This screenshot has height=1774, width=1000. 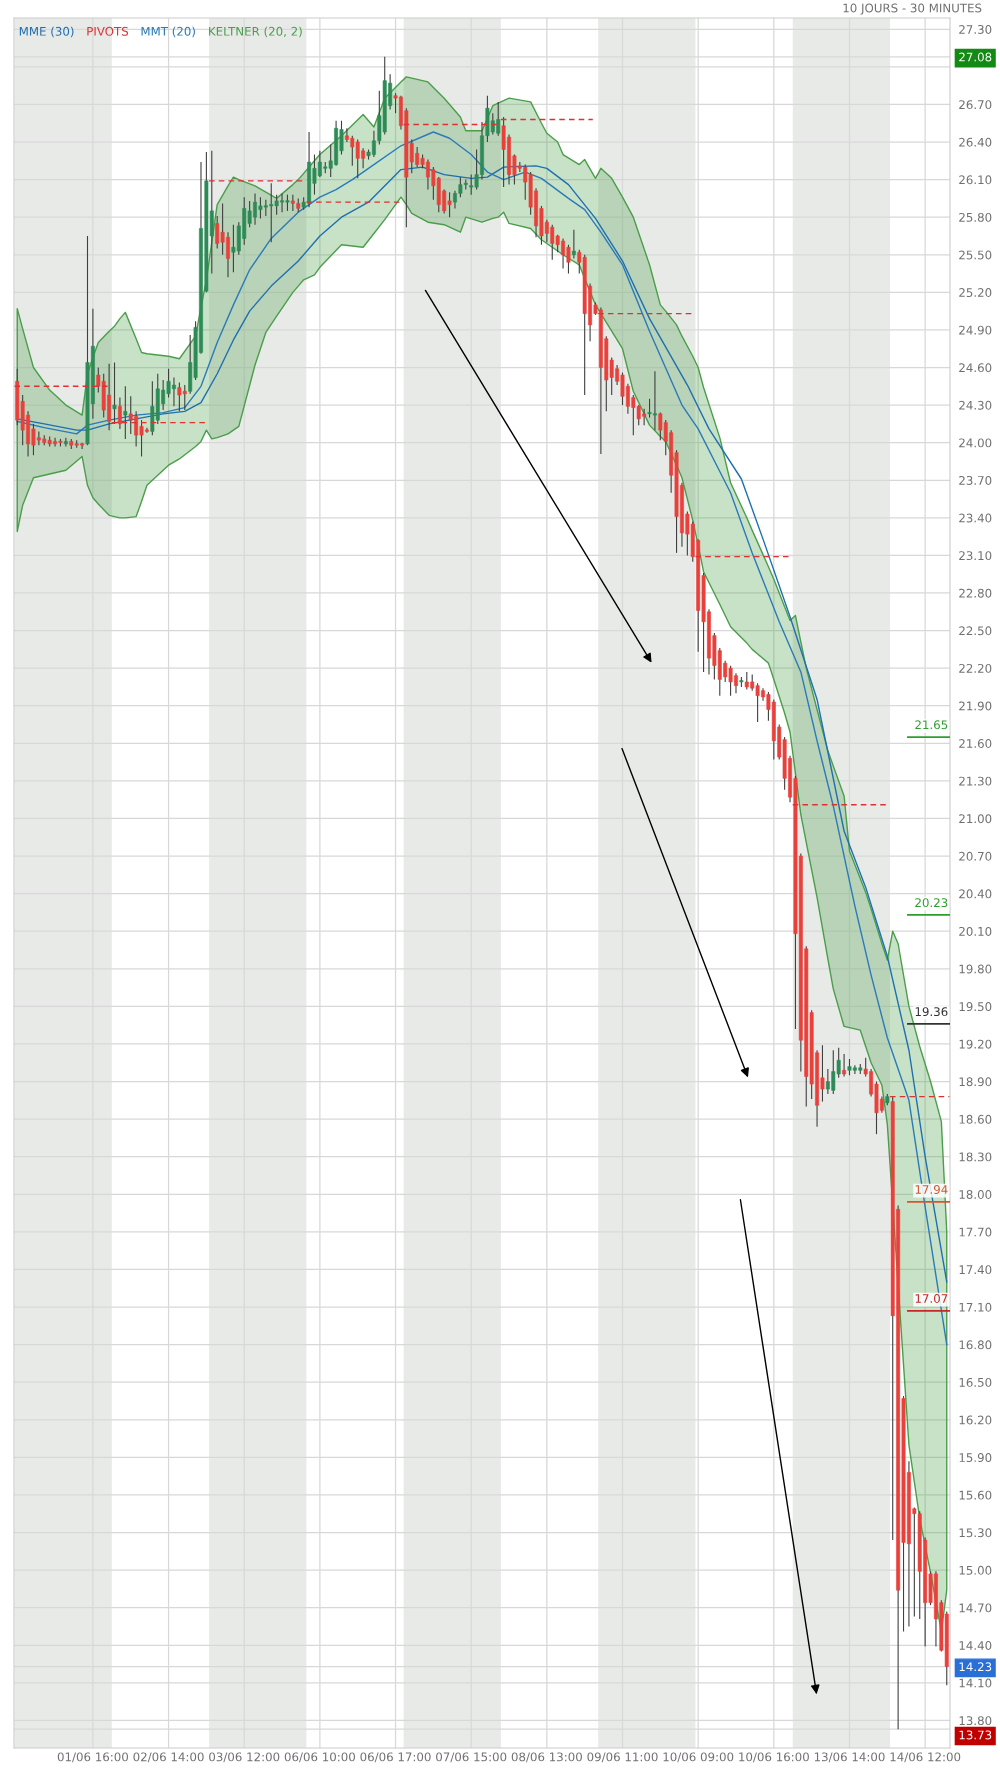 What do you see at coordinates (975, 57) in the screenshot?
I see `y-tick-label: 27.08` at bounding box center [975, 57].